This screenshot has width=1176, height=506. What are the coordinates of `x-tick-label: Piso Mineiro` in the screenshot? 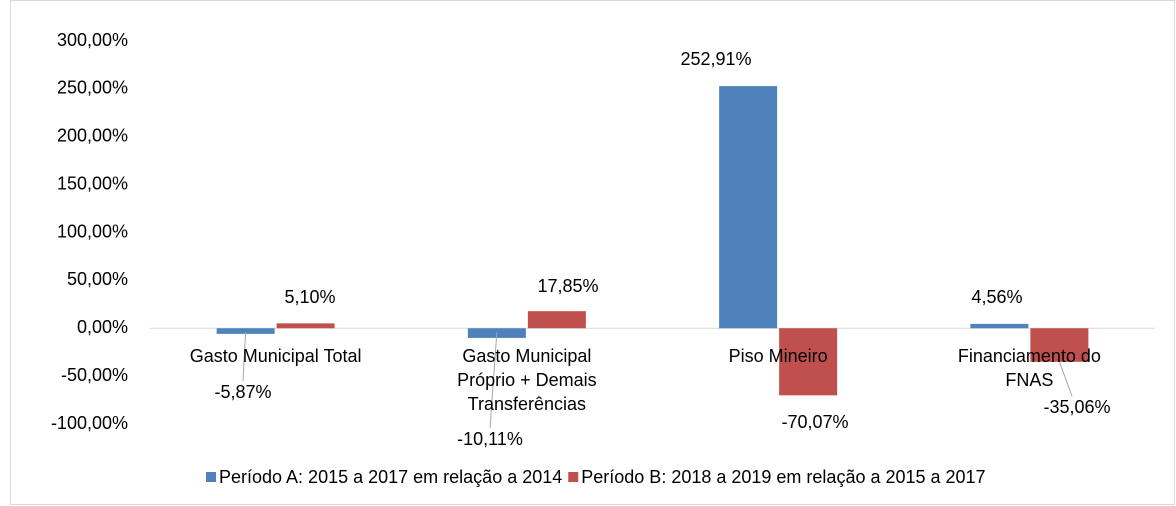 It's located at (778, 356).